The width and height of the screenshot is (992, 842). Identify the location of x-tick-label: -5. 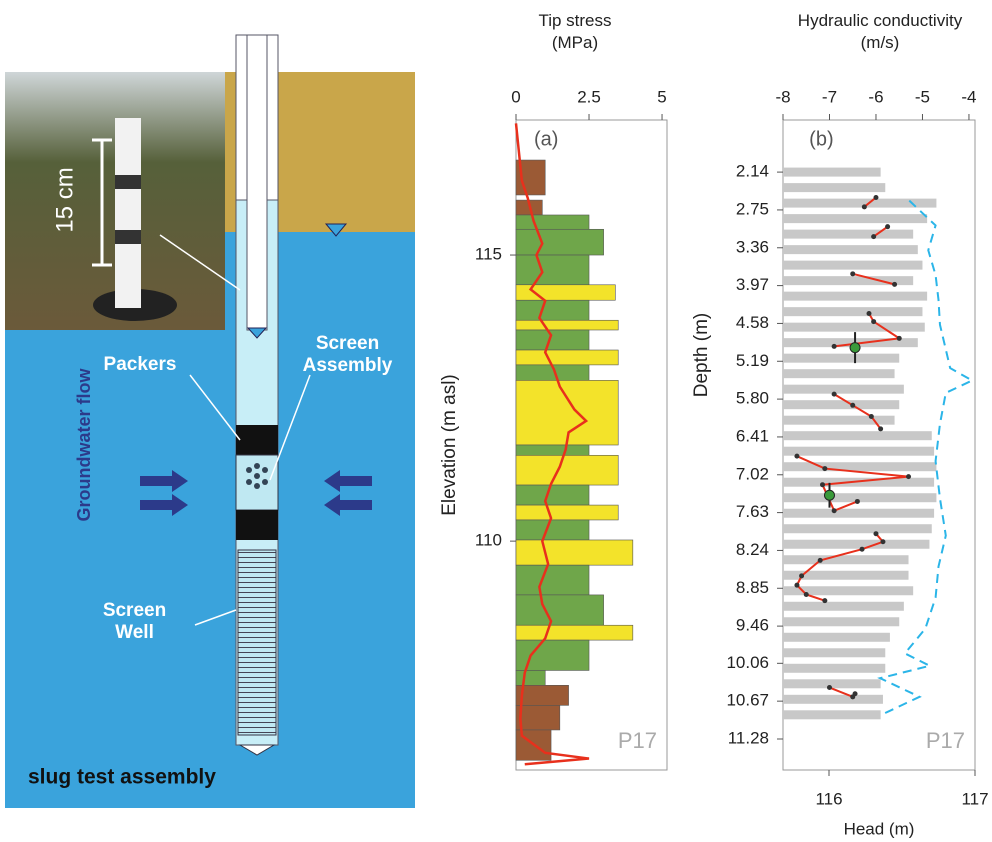
(922, 96).